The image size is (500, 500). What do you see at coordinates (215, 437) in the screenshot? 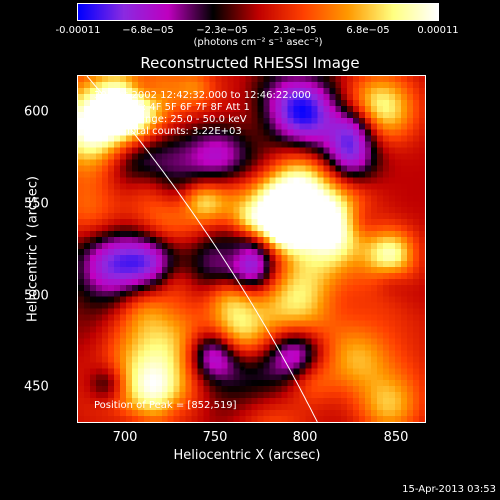
I see `x-tick-label: 750` at bounding box center [215, 437].